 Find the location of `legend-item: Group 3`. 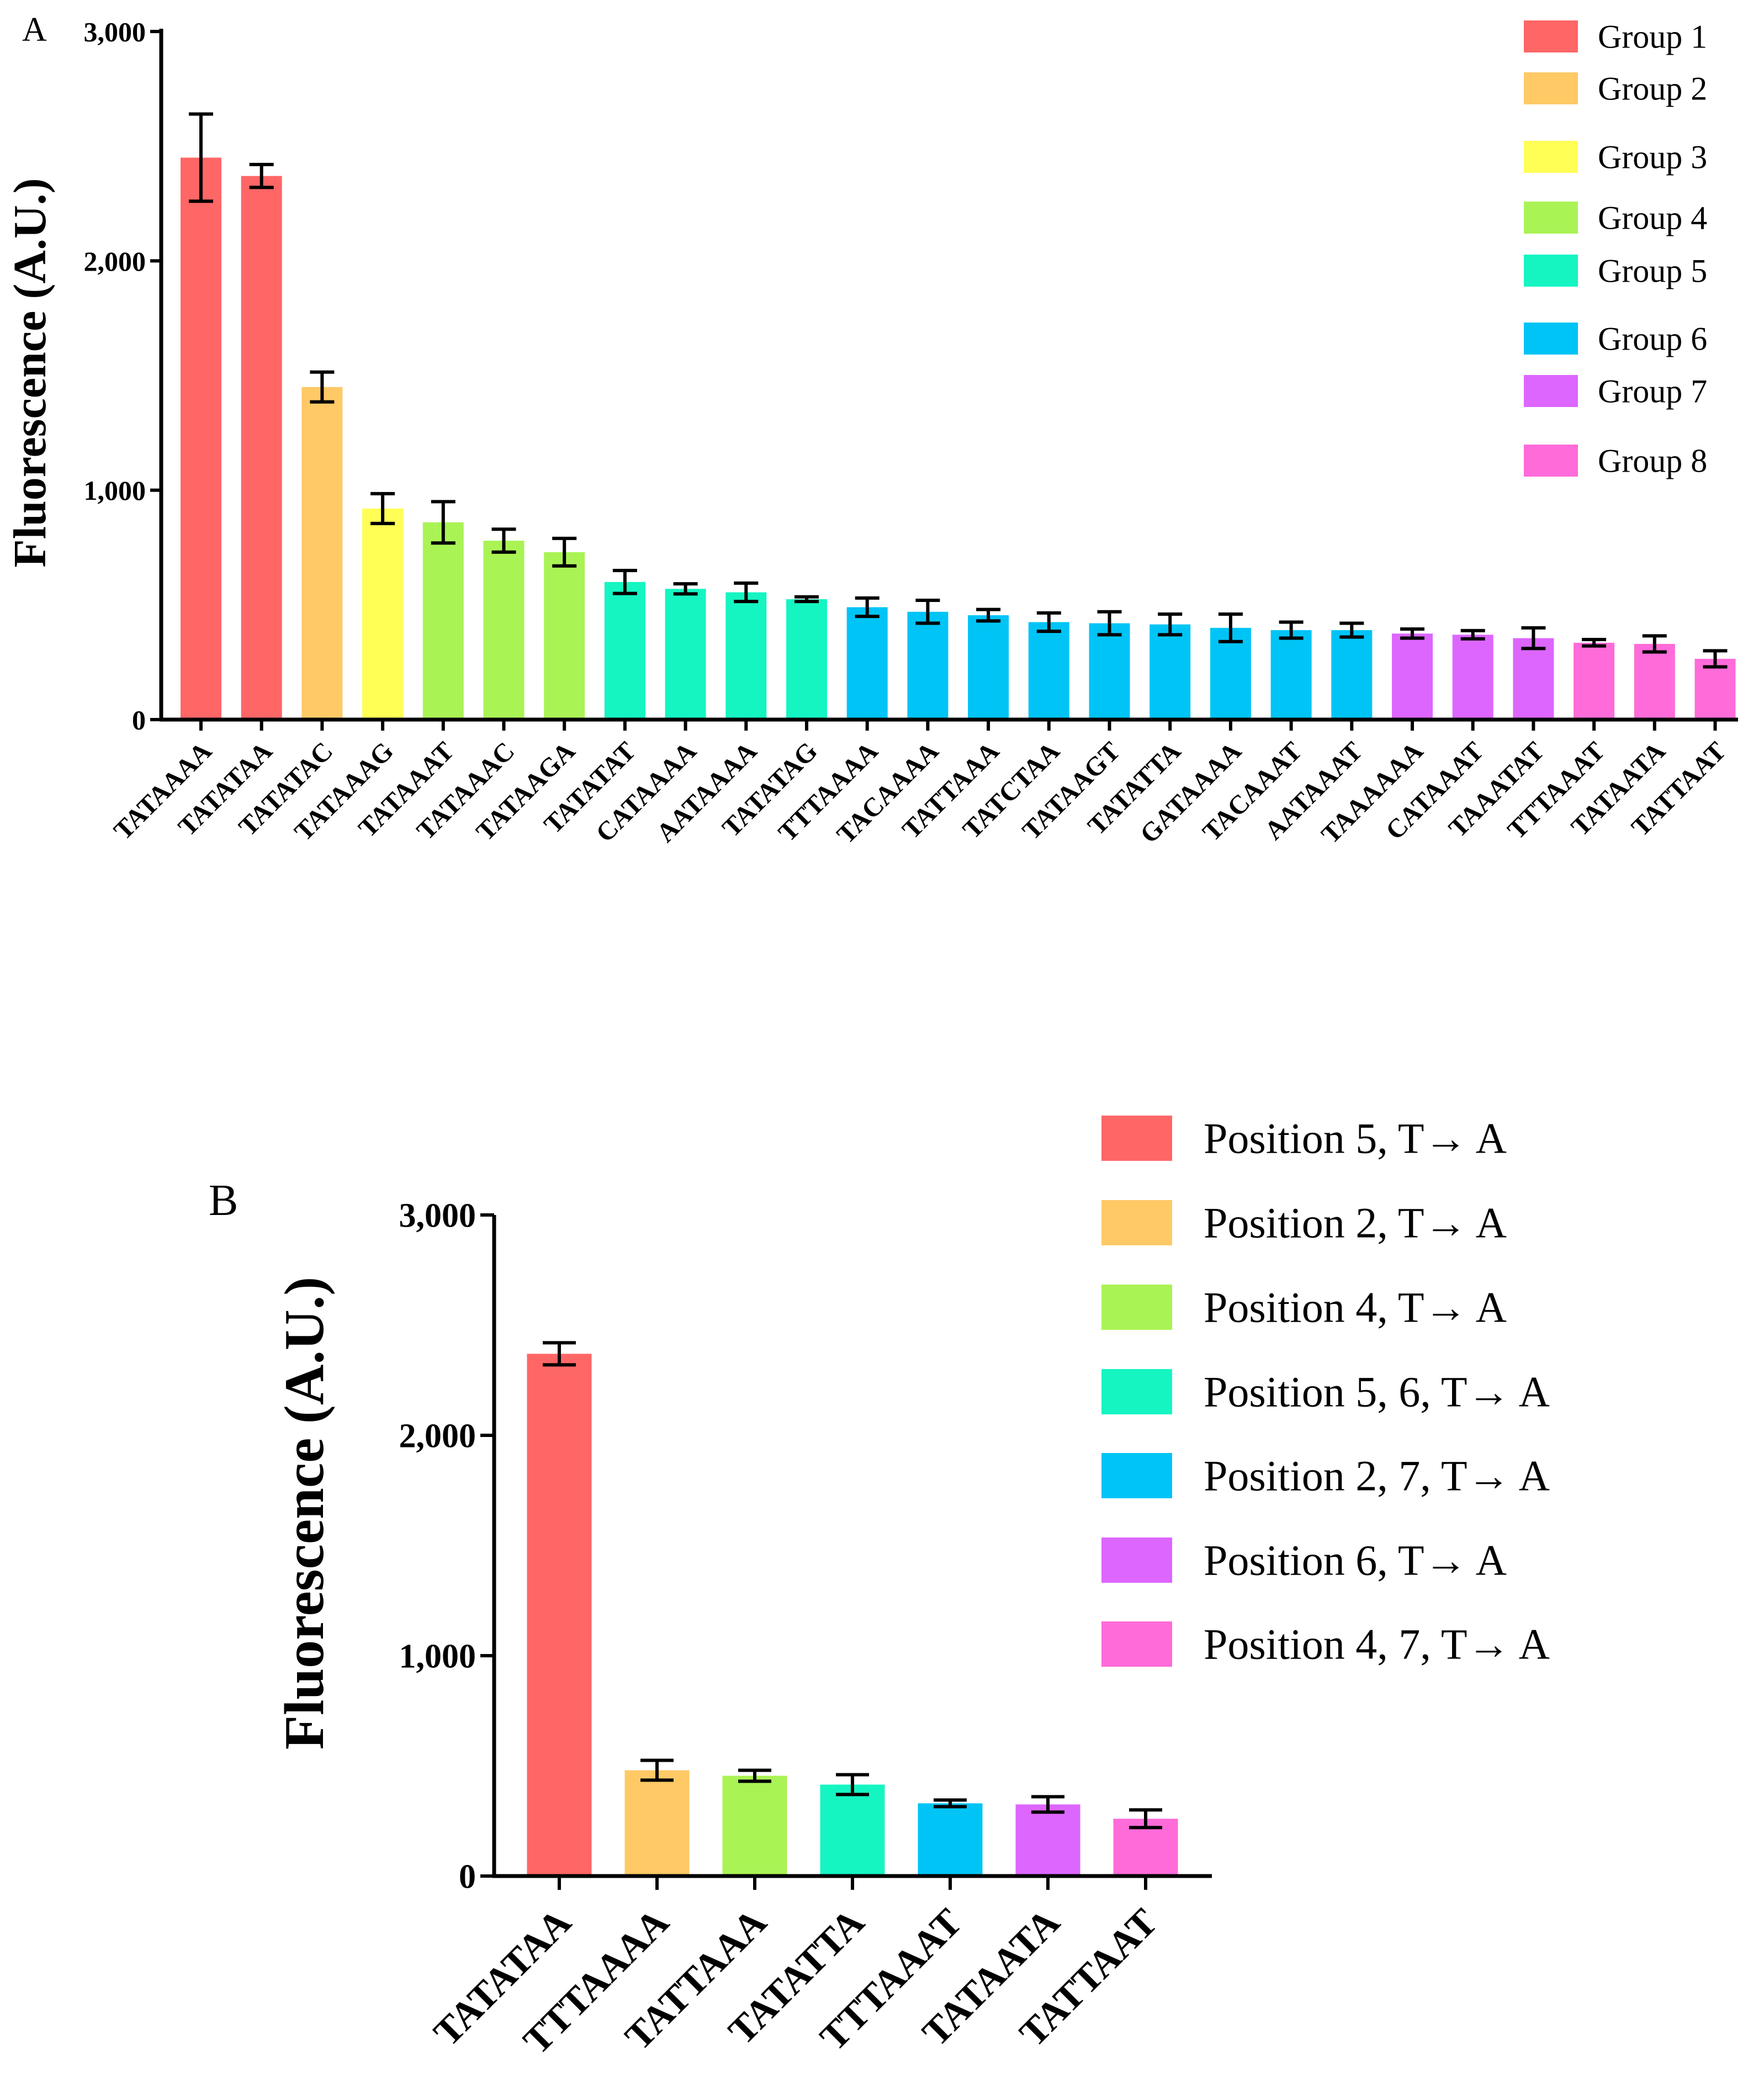

legend-item: Group 3 is located at coordinates (1615, 157).